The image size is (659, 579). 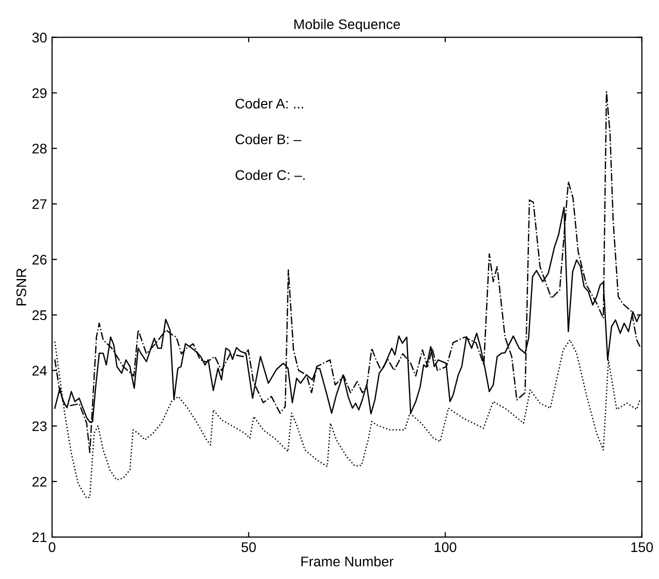 I want to click on y-tick-label: 28, so click(x=39, y=149).